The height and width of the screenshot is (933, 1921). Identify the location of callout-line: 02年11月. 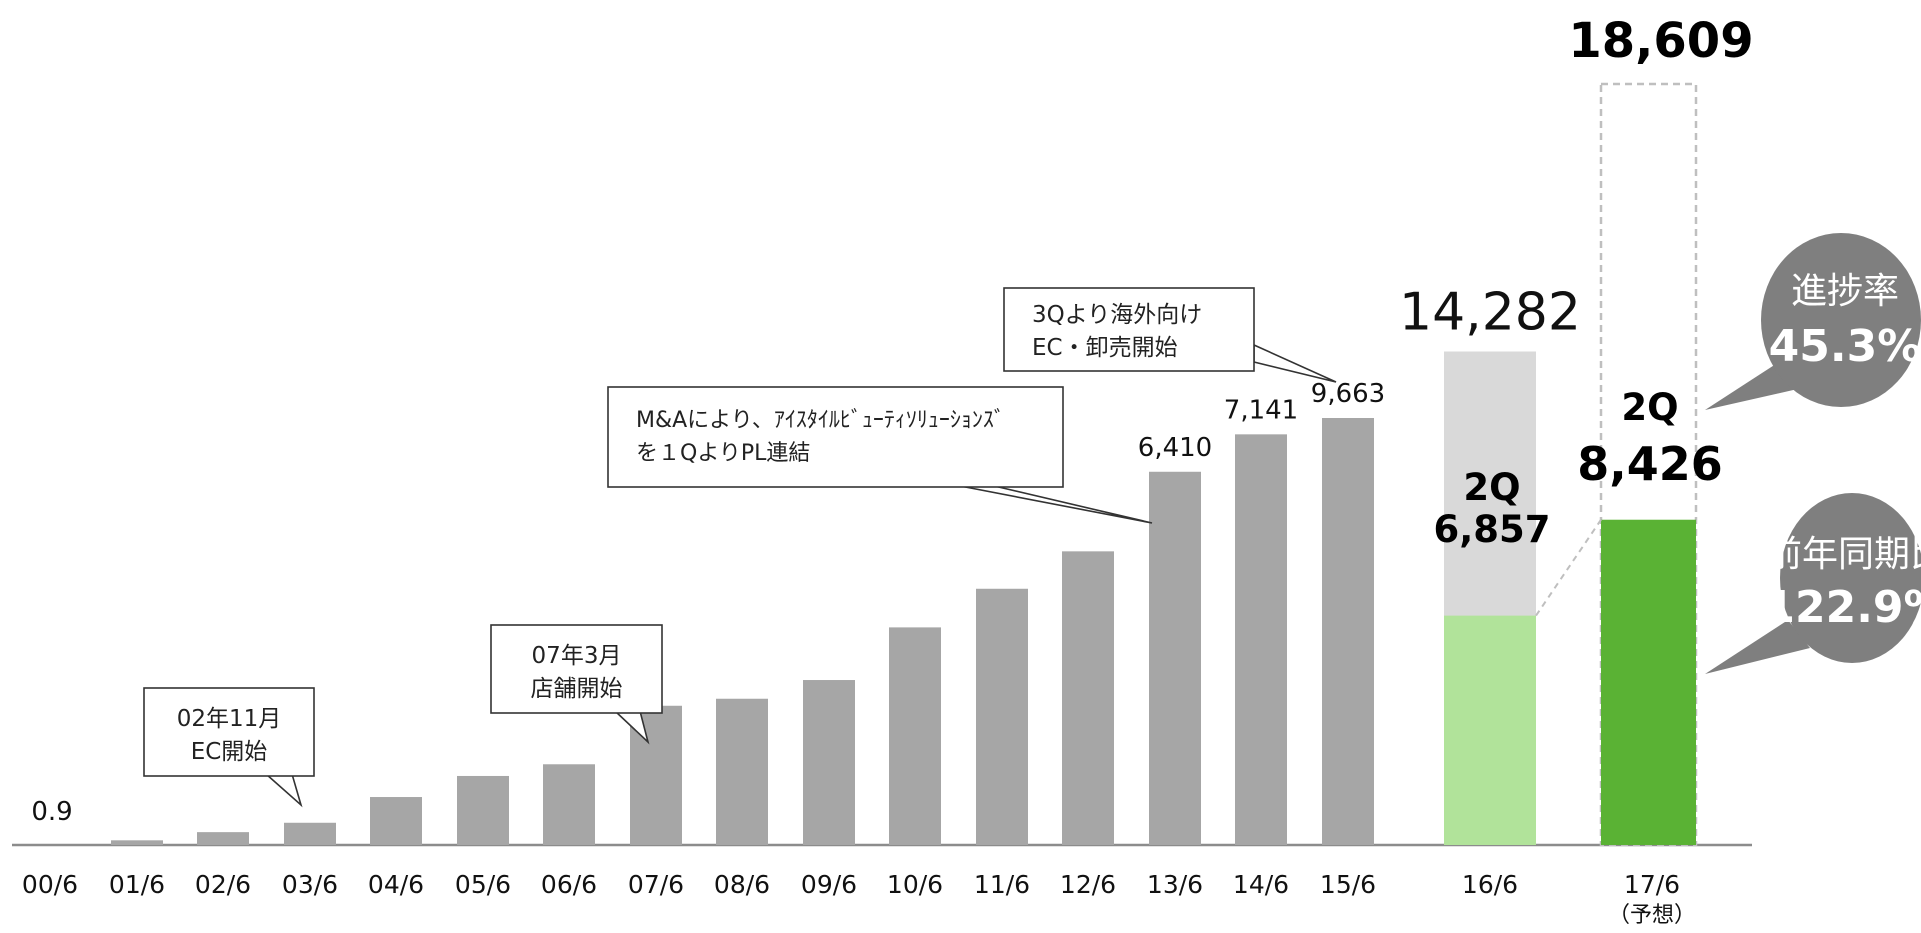
(229, 719).